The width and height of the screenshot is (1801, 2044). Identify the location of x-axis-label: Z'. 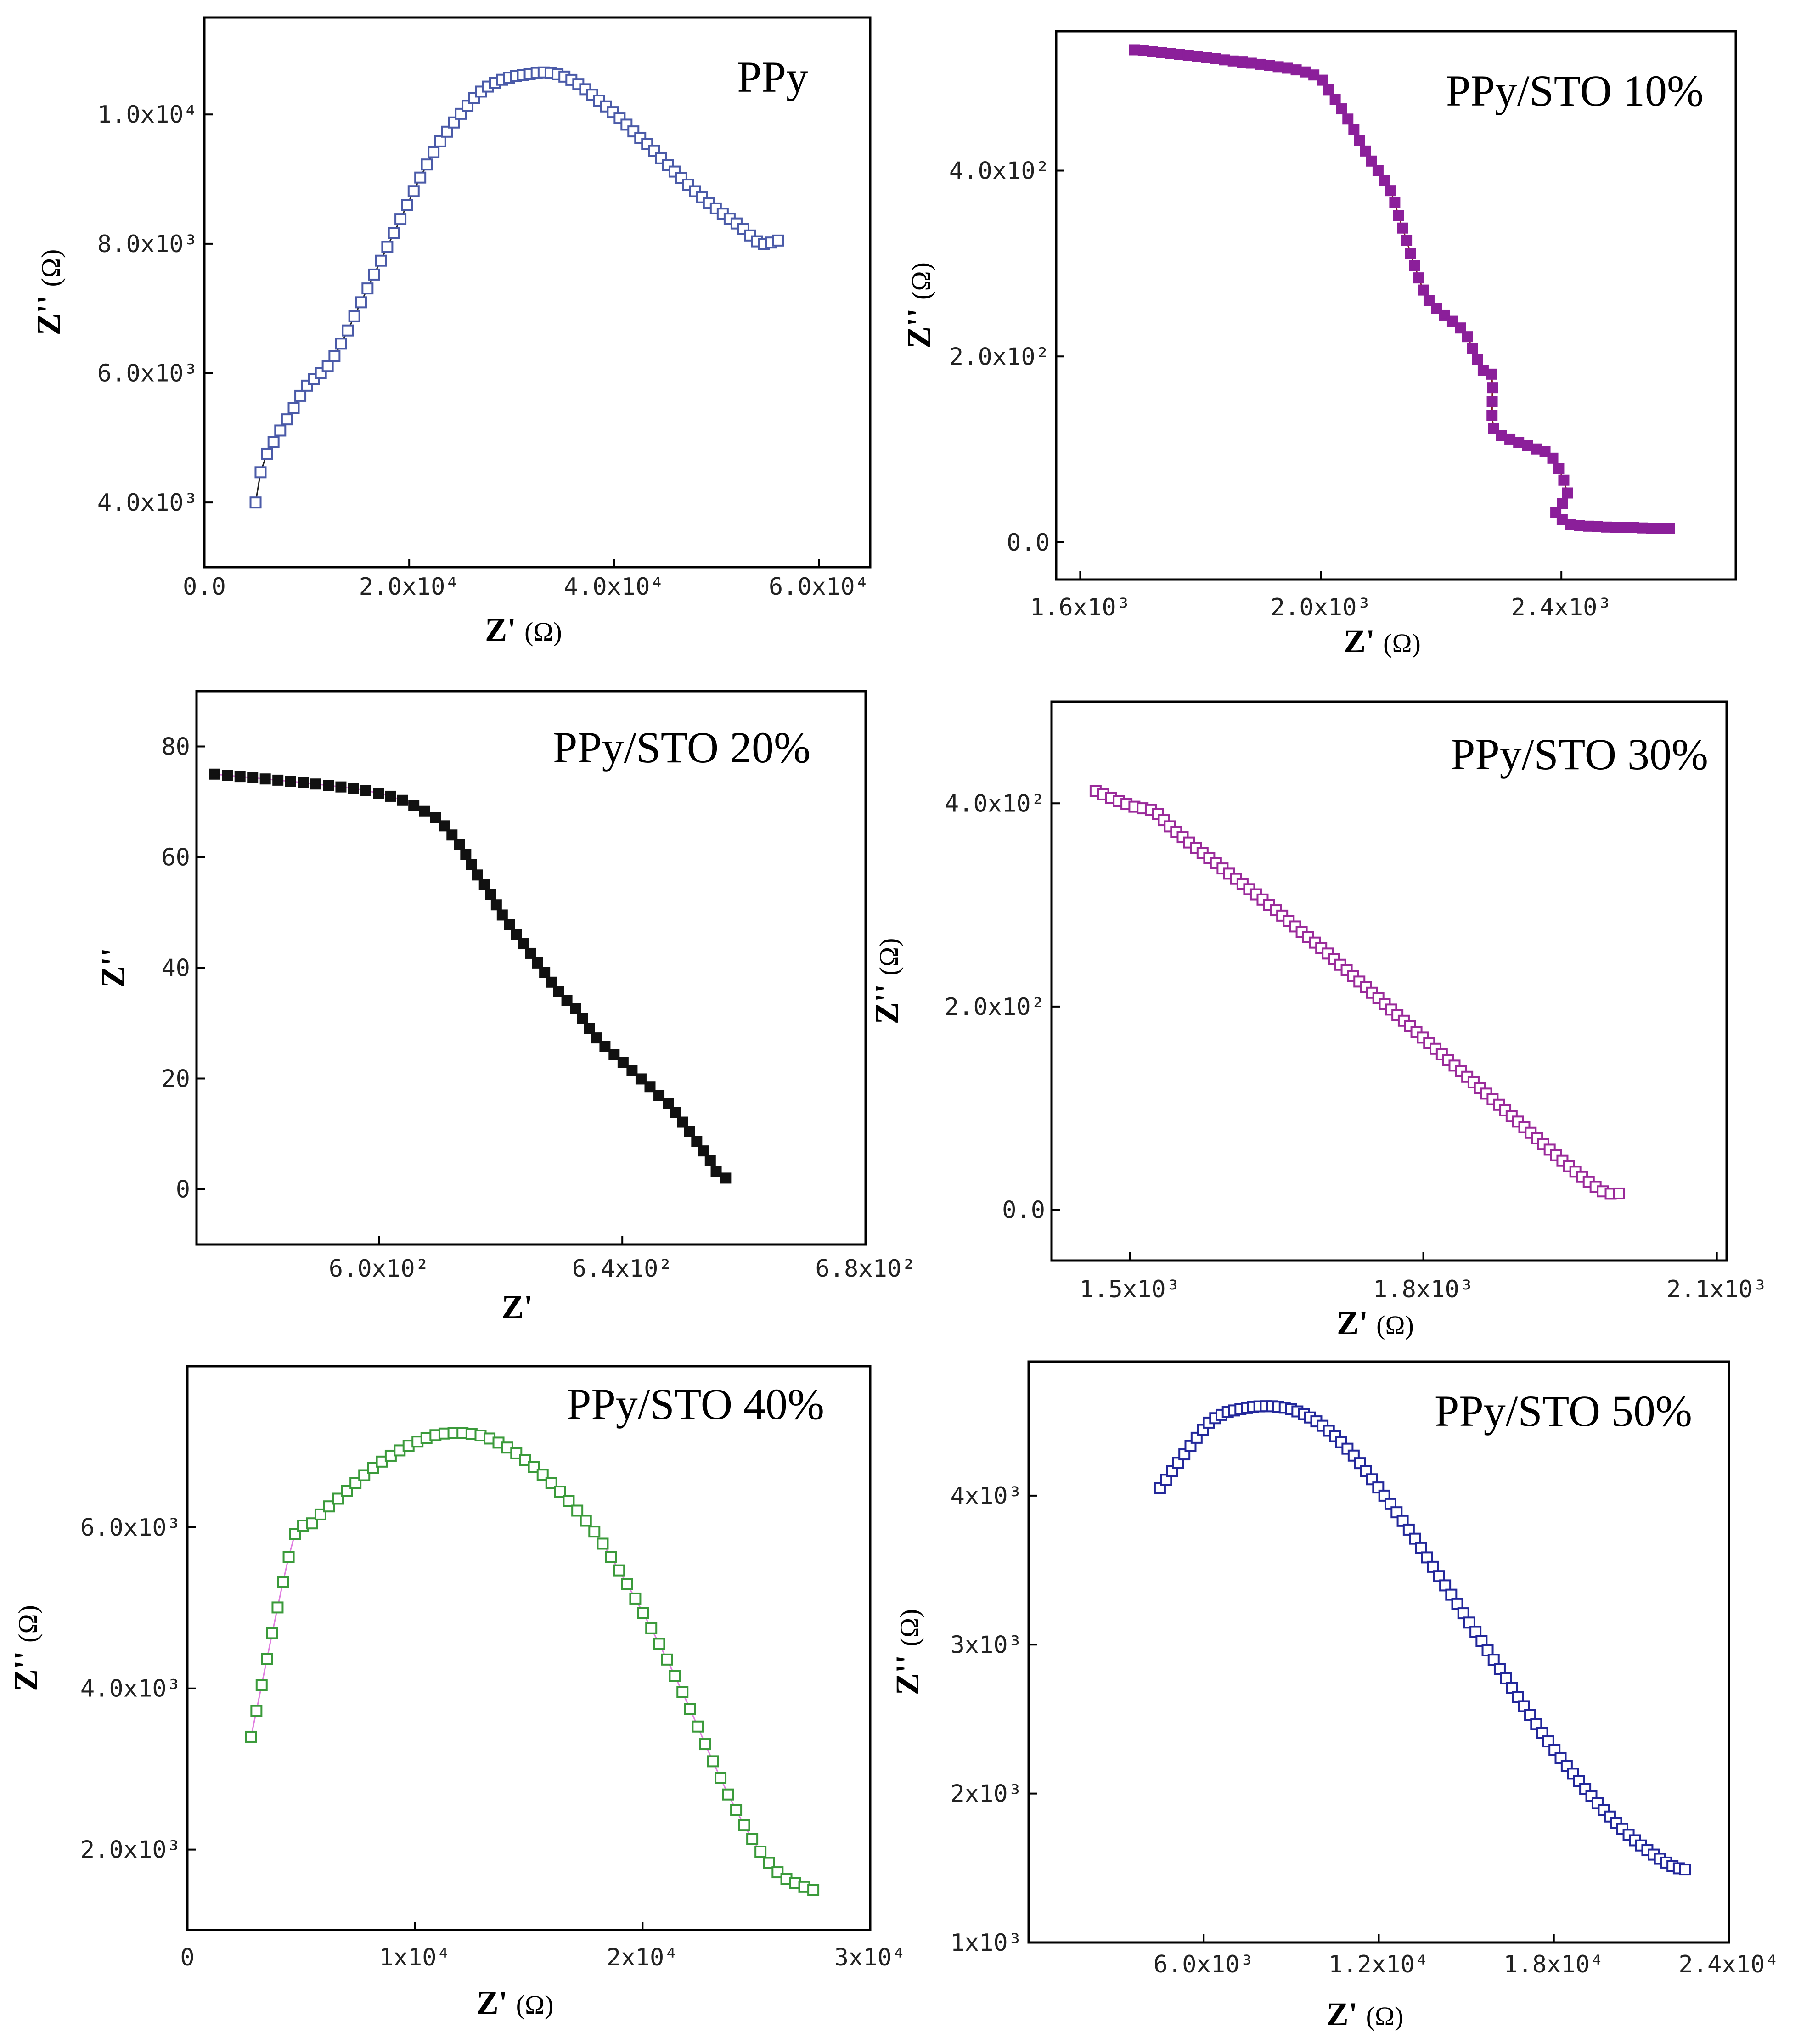
(517, 1307).